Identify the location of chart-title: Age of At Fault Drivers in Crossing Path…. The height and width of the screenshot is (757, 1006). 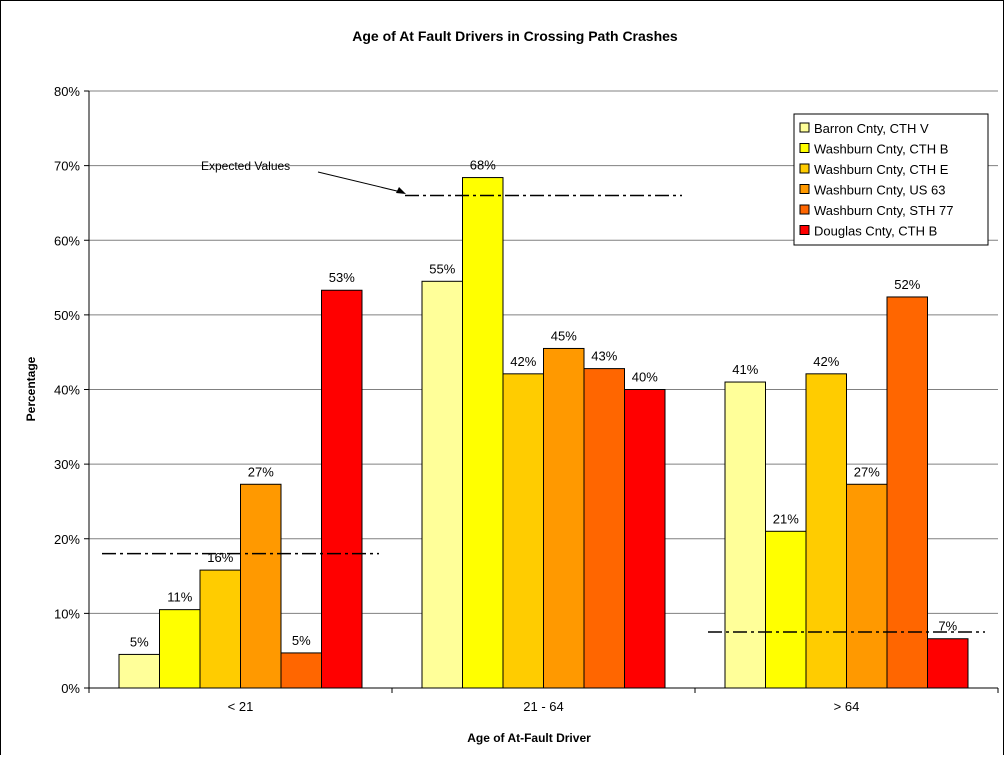
(515, 36).